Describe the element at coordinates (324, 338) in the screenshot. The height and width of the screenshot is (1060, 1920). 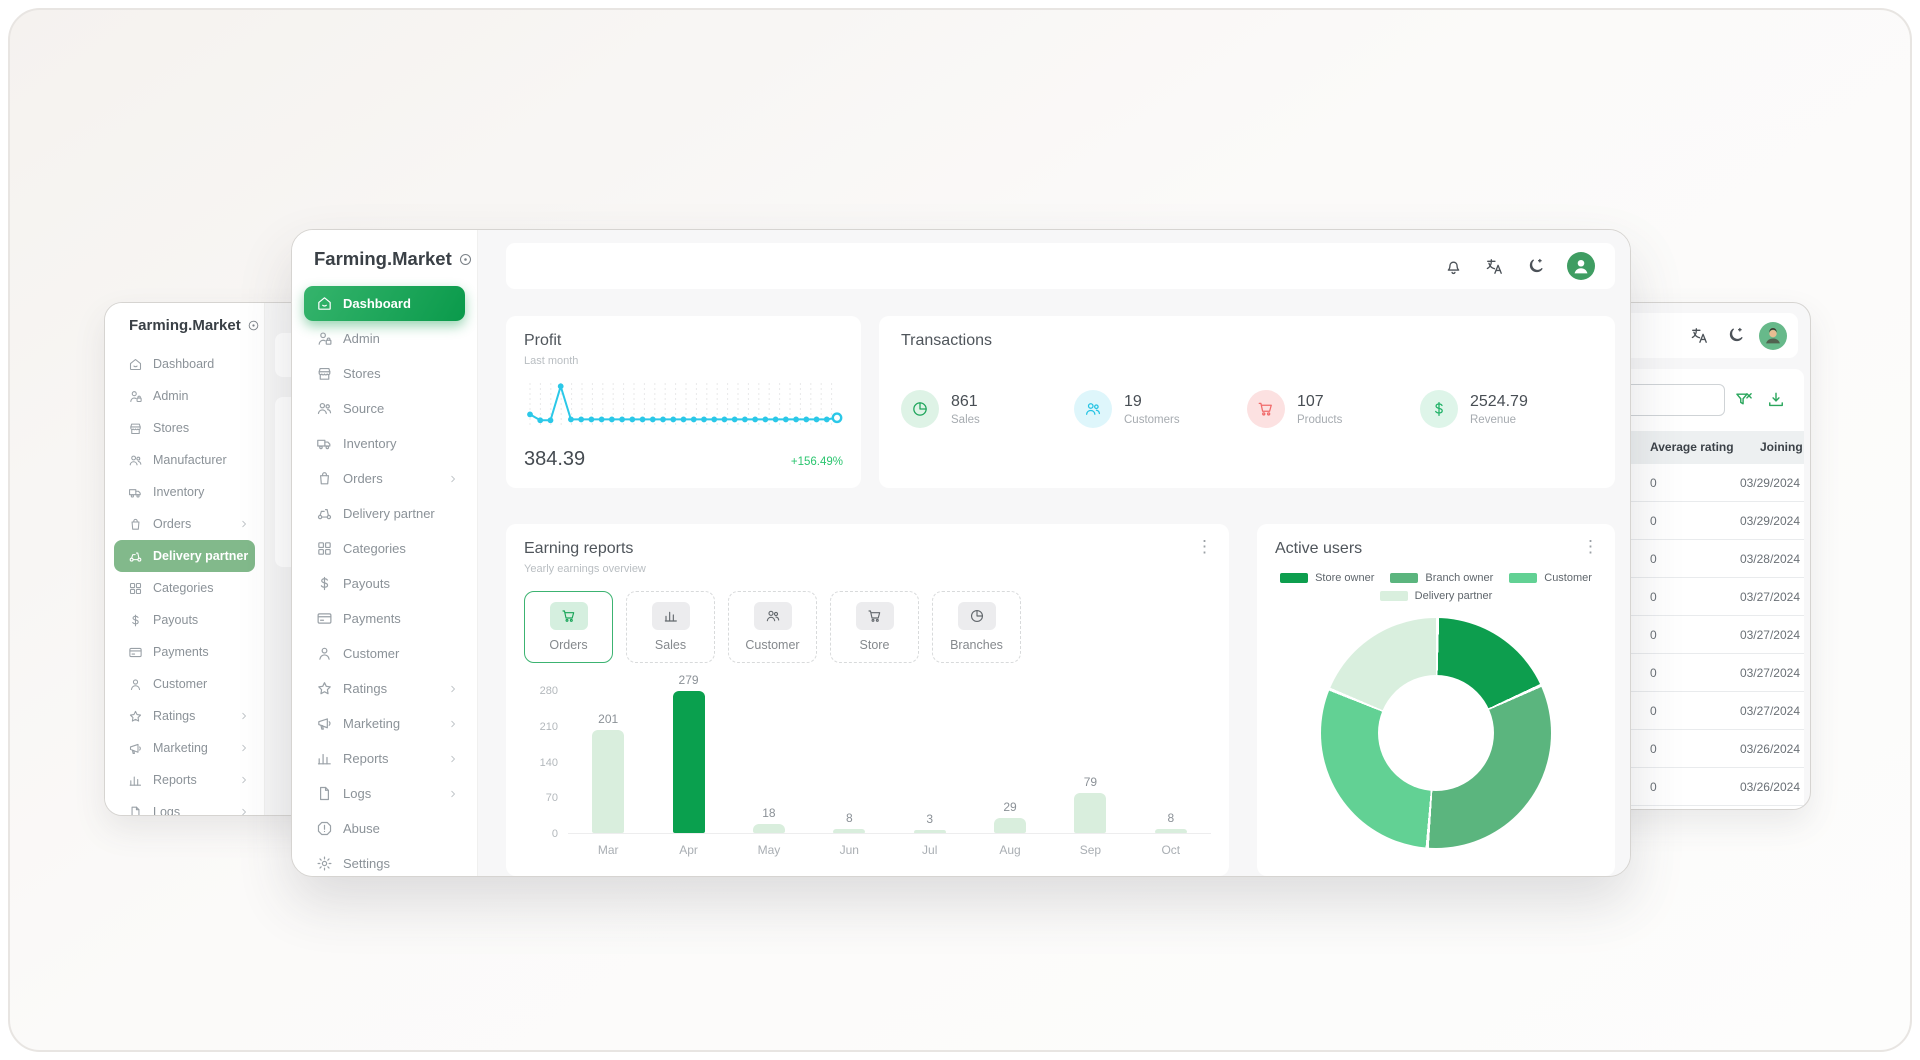
I see `user-lock-icon` at that location.